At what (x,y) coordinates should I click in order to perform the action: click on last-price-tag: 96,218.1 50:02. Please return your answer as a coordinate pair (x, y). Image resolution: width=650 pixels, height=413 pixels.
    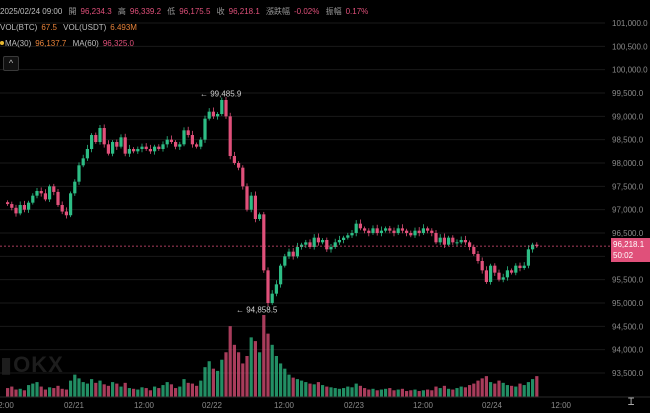
    Looking at the image, I should click on (630, 250).